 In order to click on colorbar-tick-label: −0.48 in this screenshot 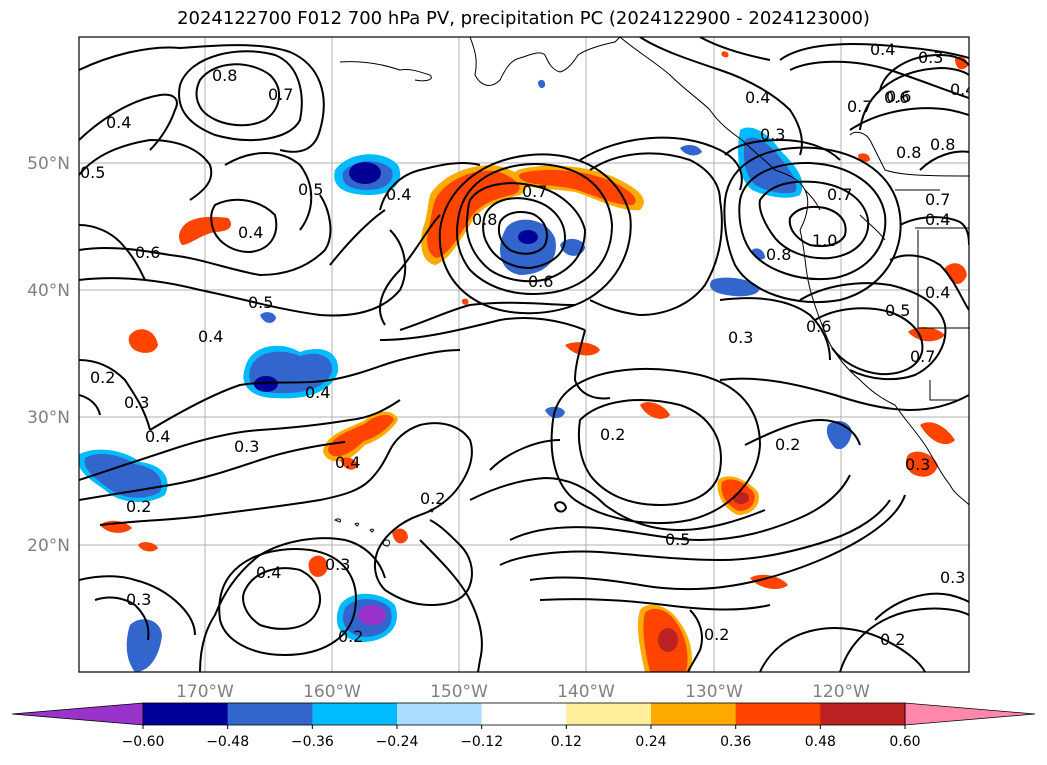, I will do `click(227, 742)`.